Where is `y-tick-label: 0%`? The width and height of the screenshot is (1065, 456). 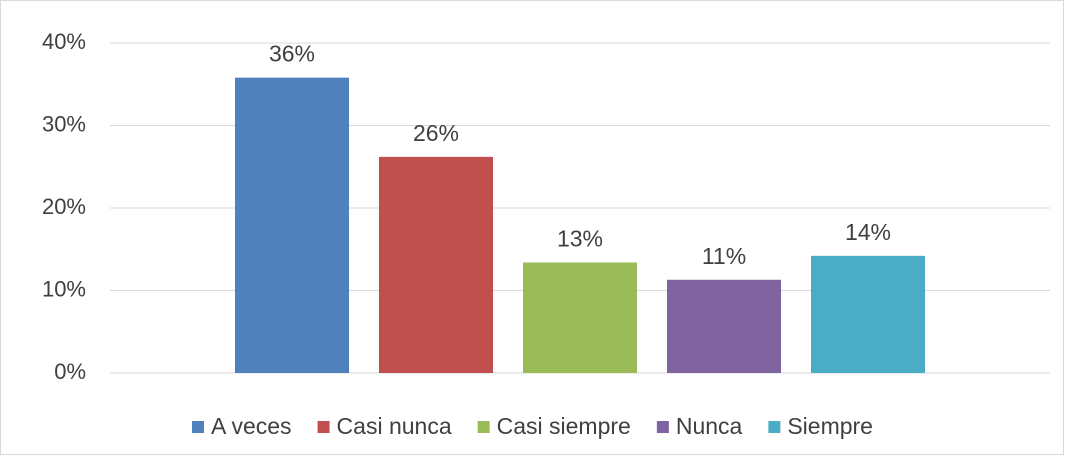 y-tick-label: 0% is located at coordinates (70, 371).